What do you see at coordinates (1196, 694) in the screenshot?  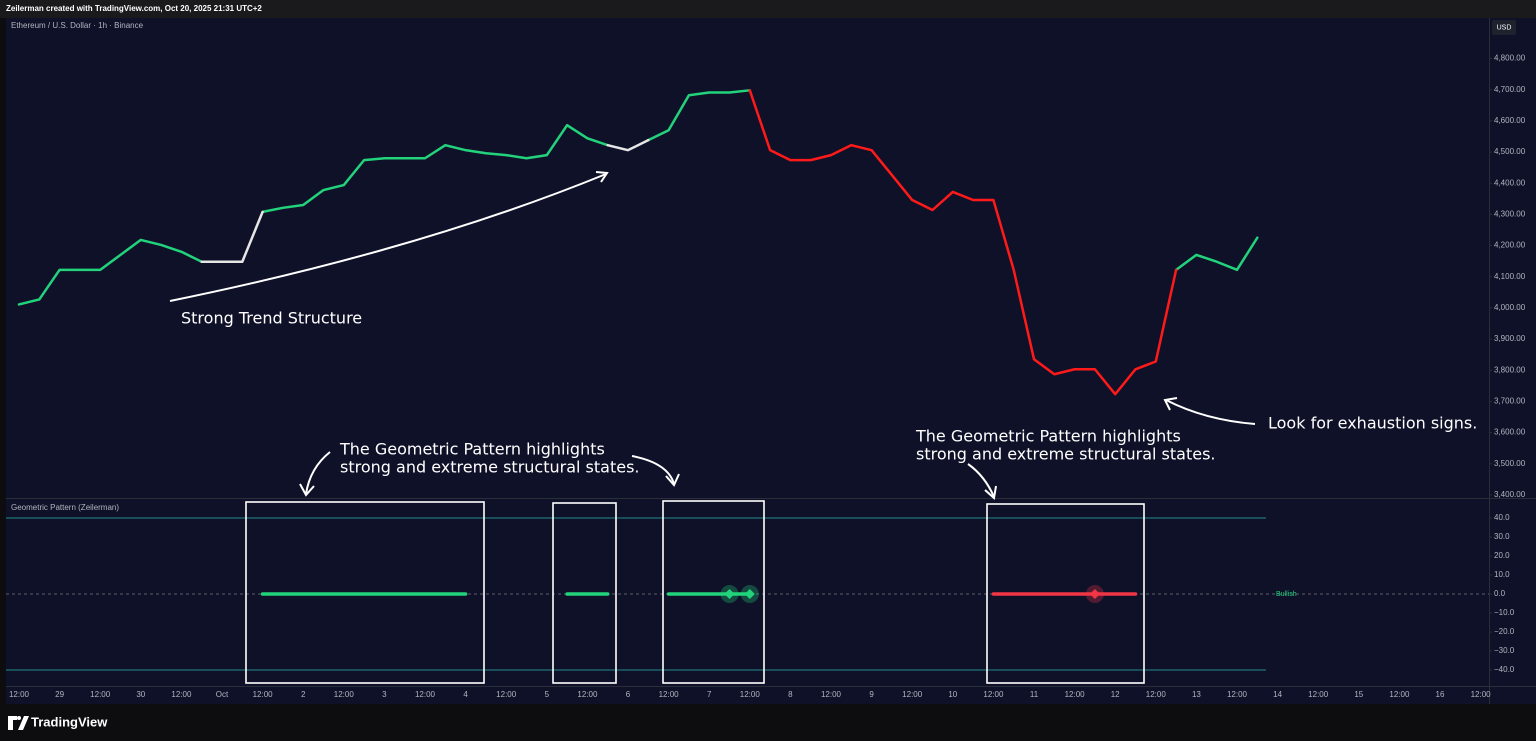 I see `x-tick-label: 13` at bounding box center [1196, 694].